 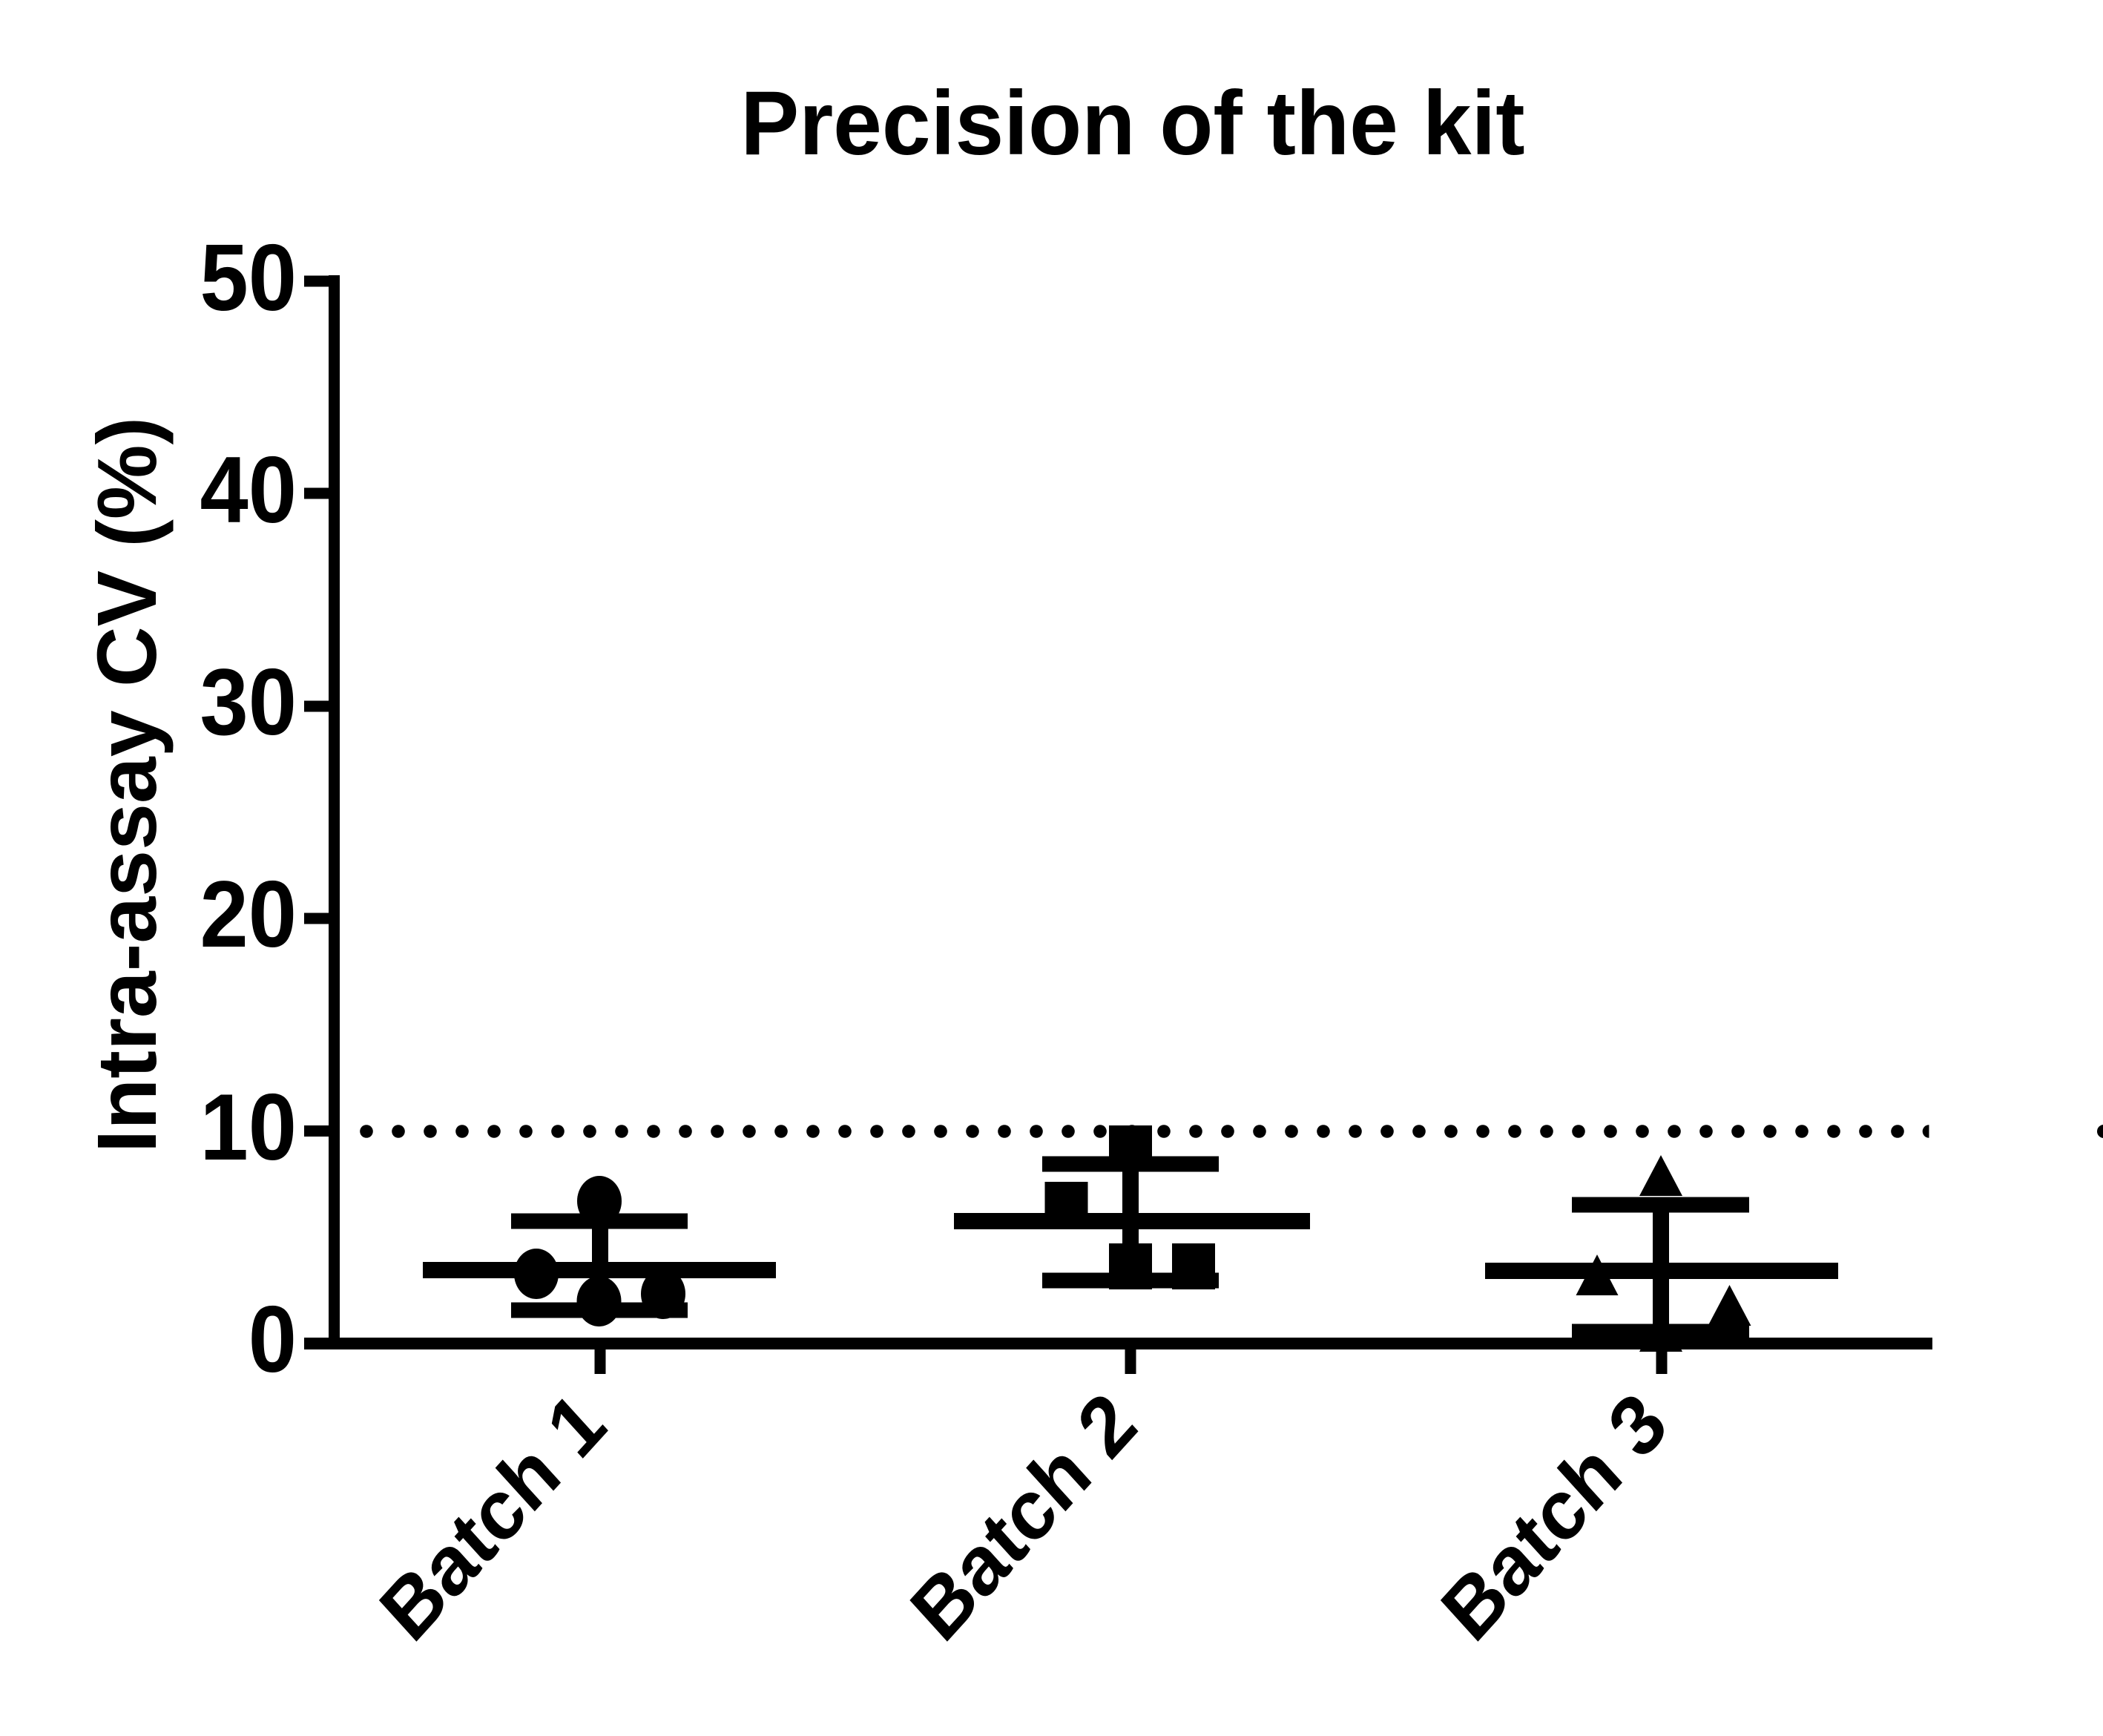 What do you see at coordinates (273, 1339) in the screenshot?
I see `svg-text: 0` at bounding box center [273, 1339].